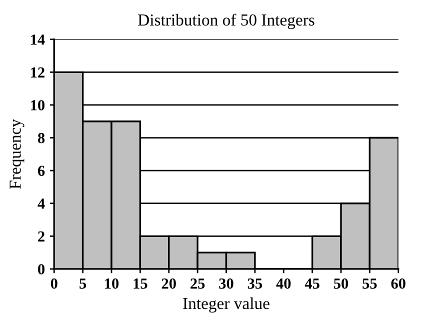 Image resolution: width=433 pixels, height=328 pixels. I want to click on y-tick-label: 4, so click(41, 203).